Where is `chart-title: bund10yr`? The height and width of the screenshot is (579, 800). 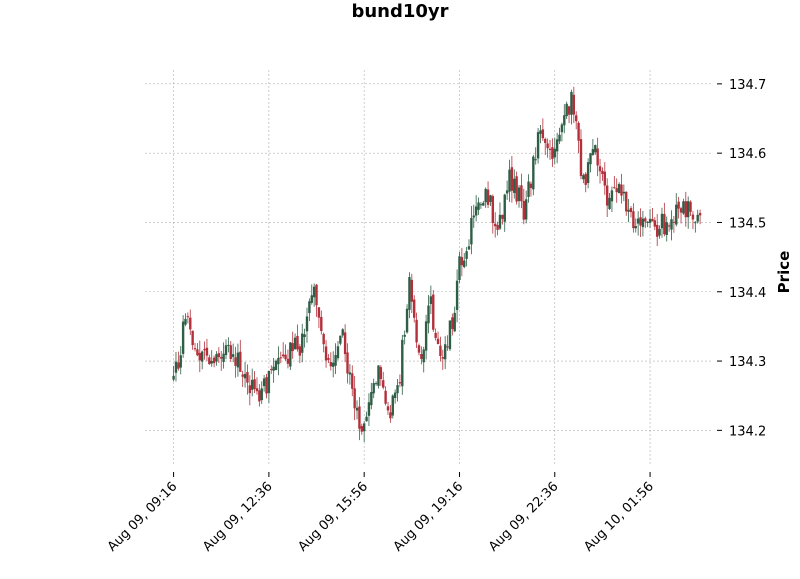 chart-title: bund10yr is located at coordinates (399, 11).